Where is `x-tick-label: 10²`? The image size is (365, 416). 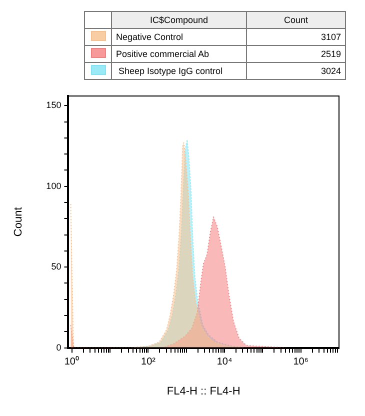 x-tick-label: 10² is located at coordinates (148, 362).